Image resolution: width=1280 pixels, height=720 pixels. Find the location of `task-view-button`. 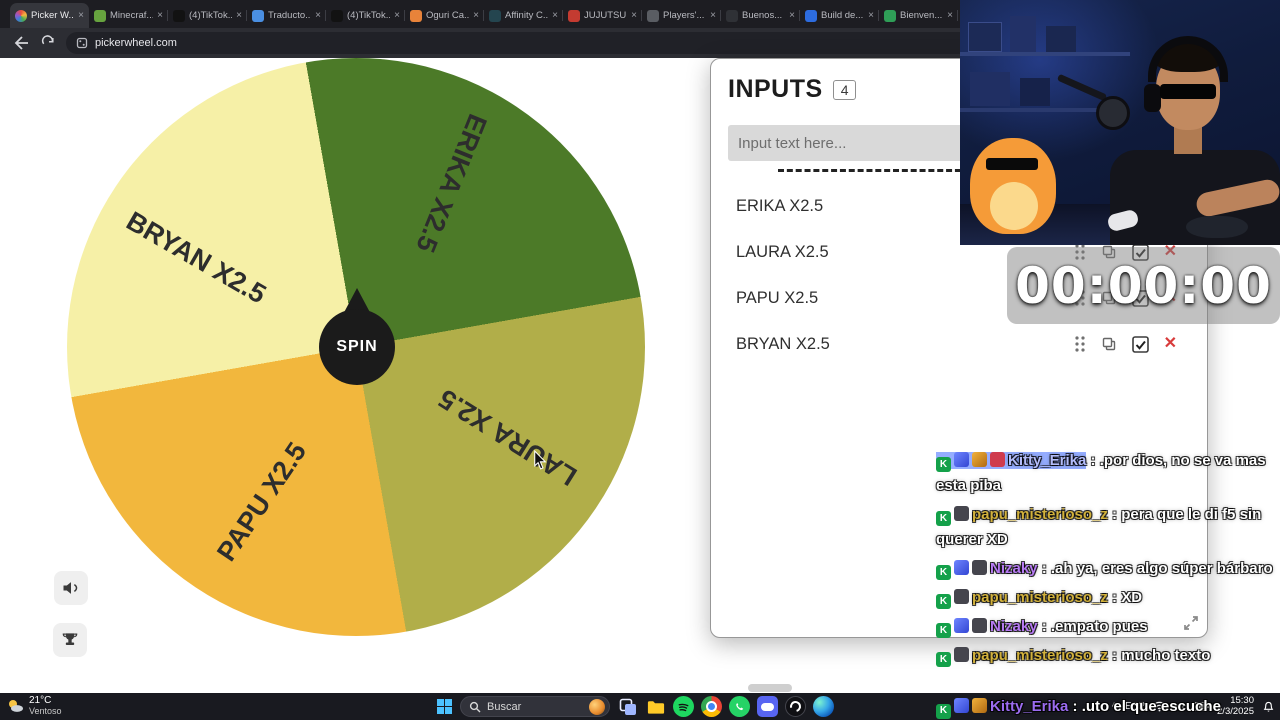

task-view-button is located at coordinates (627, 706).